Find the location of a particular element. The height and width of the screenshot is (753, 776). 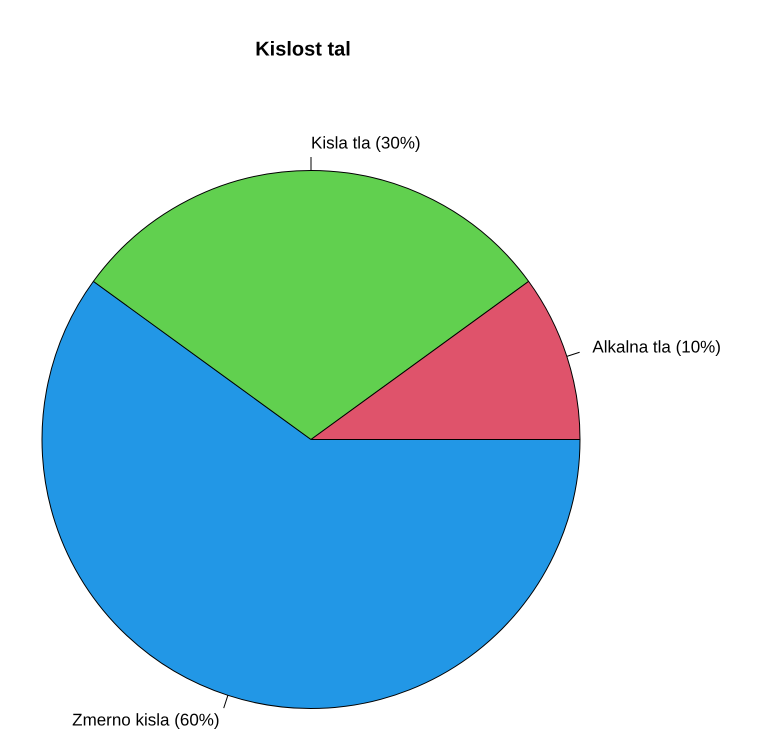

slice-label: Kisla tla (30%) is located at coordinates (366, 142).